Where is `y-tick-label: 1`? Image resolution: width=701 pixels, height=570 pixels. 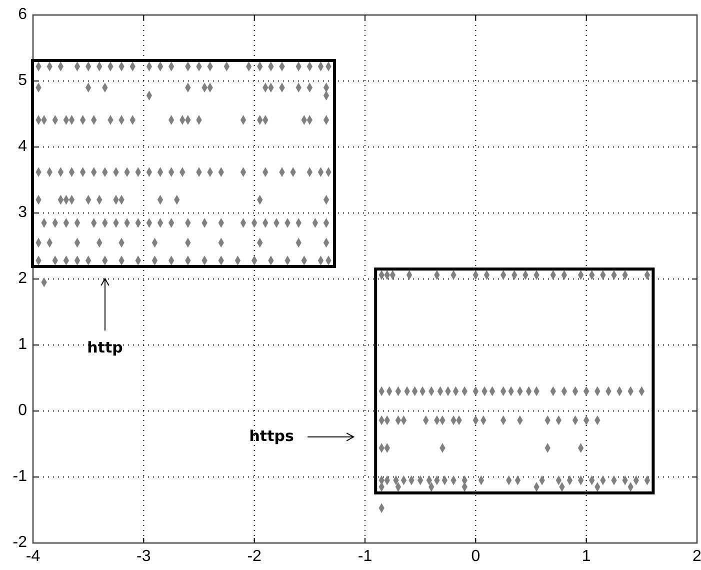 y-tick-label: 1 is located at coordinates (23, 345).